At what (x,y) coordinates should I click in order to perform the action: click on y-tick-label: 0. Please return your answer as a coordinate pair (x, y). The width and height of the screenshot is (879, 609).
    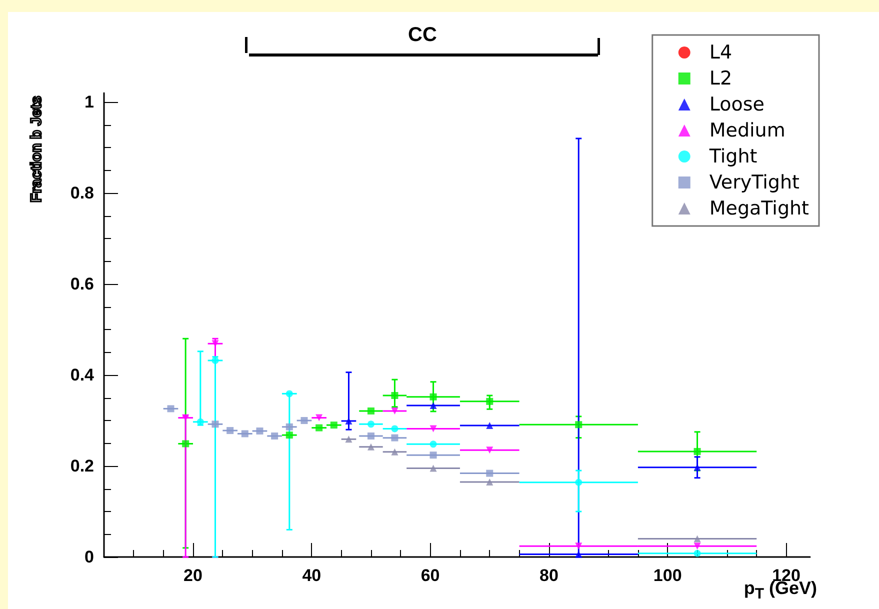
    Looking at the image, I should click on (89, 557).